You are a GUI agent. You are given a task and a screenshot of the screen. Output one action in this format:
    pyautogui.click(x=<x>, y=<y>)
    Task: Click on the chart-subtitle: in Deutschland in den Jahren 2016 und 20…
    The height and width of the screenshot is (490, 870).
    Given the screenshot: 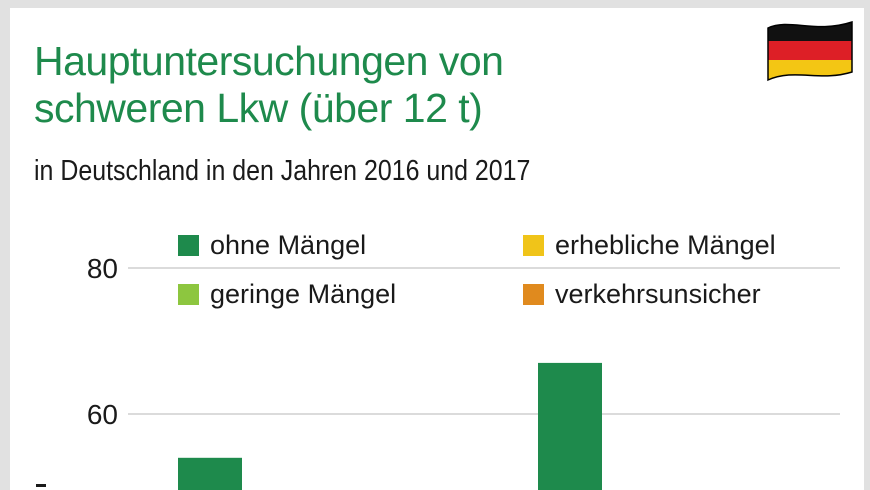 What is the action you would take?
    pyautogui.click(x=282, y=171)
    